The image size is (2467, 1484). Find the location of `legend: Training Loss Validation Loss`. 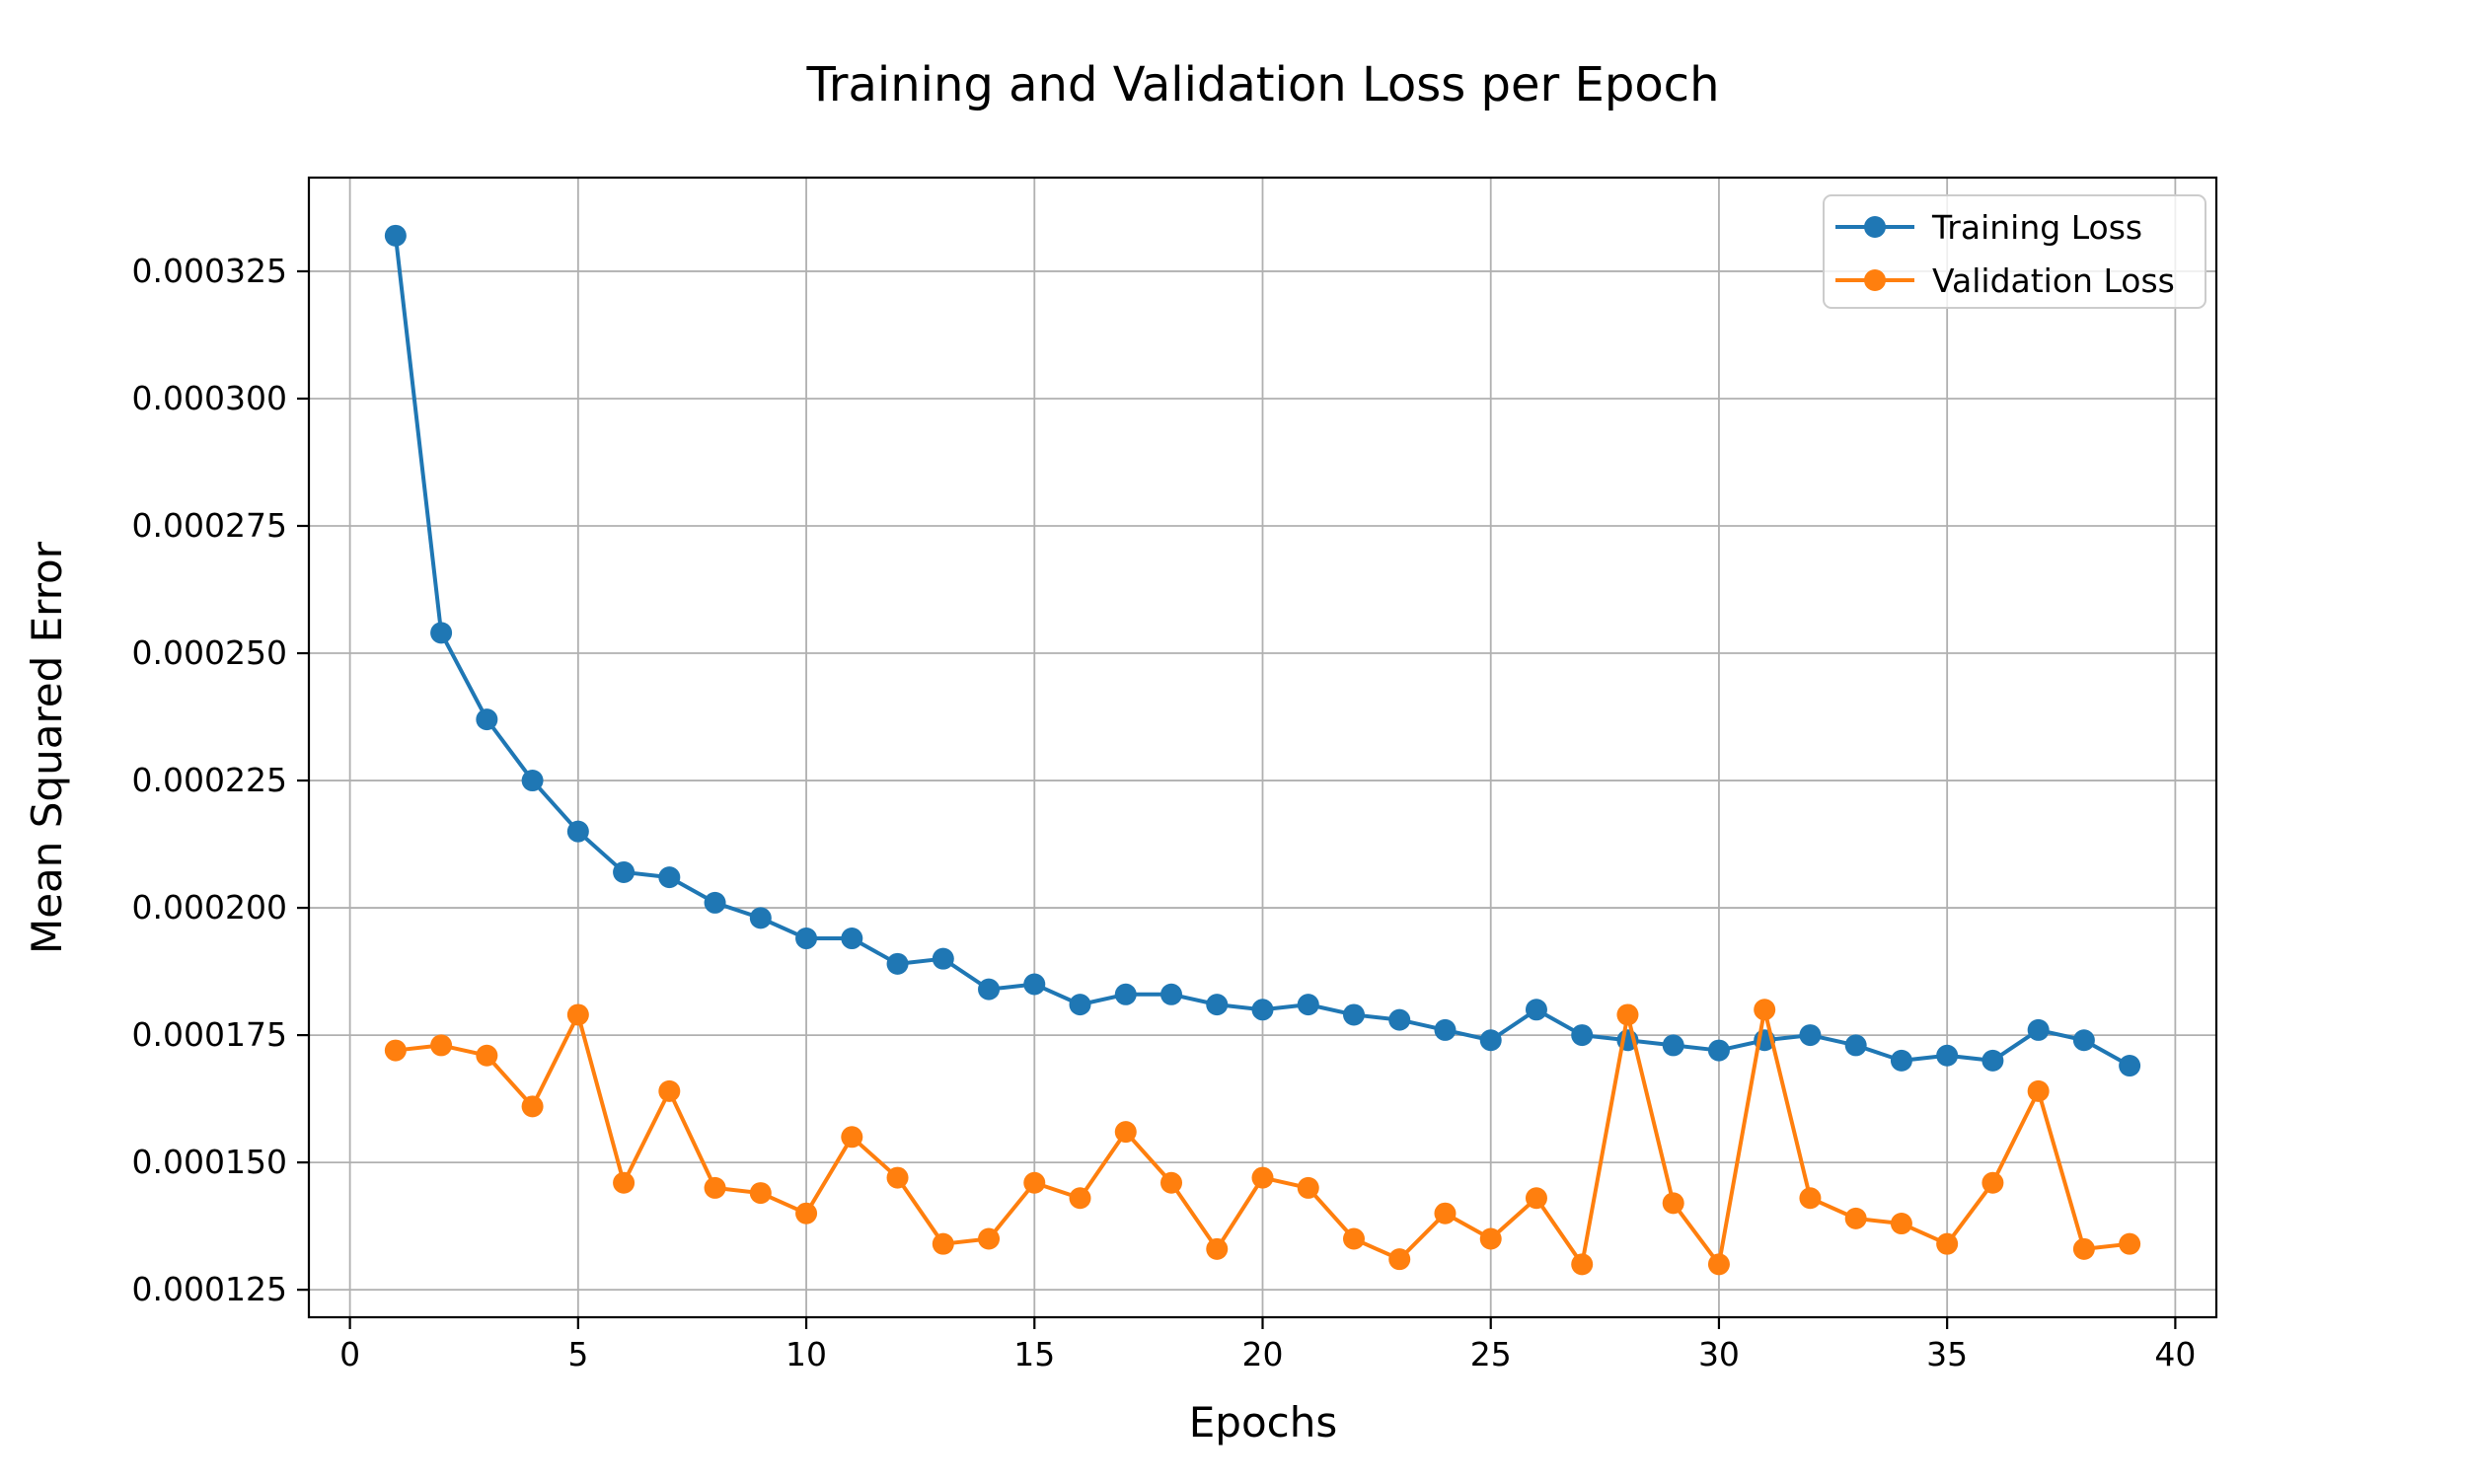

legend: Training Loss Validation Loss is located at coordinates (2014, 251).